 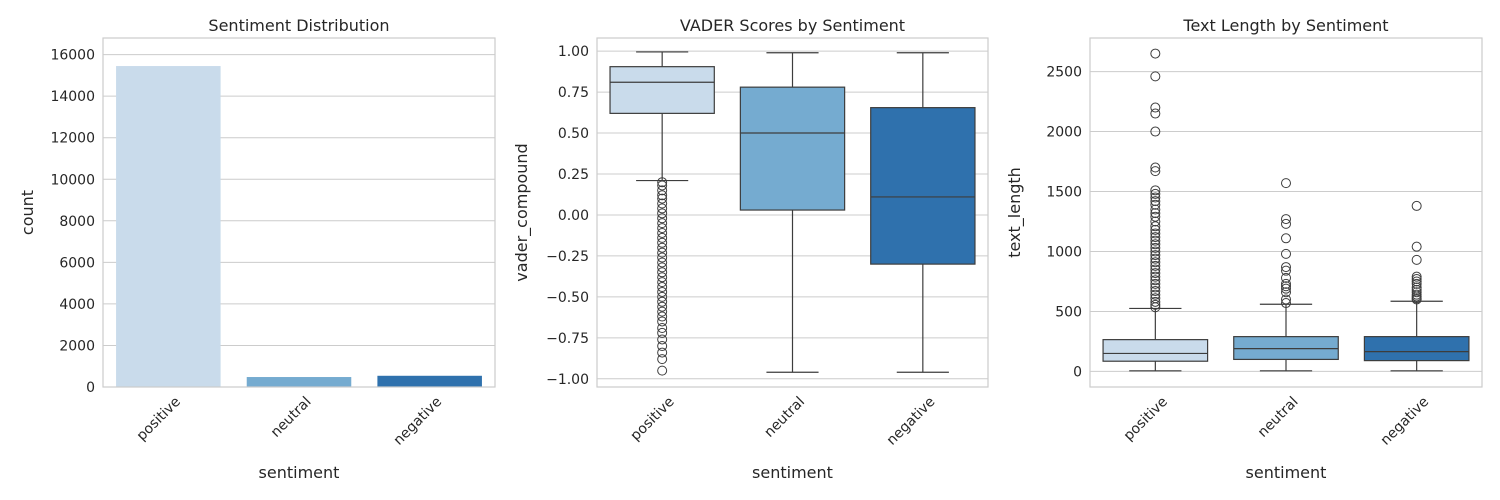 What do you see at coordinates (77, 305) in the screenshot?
I see `y-tick-label: 4000` at bounding box center [77, 305].